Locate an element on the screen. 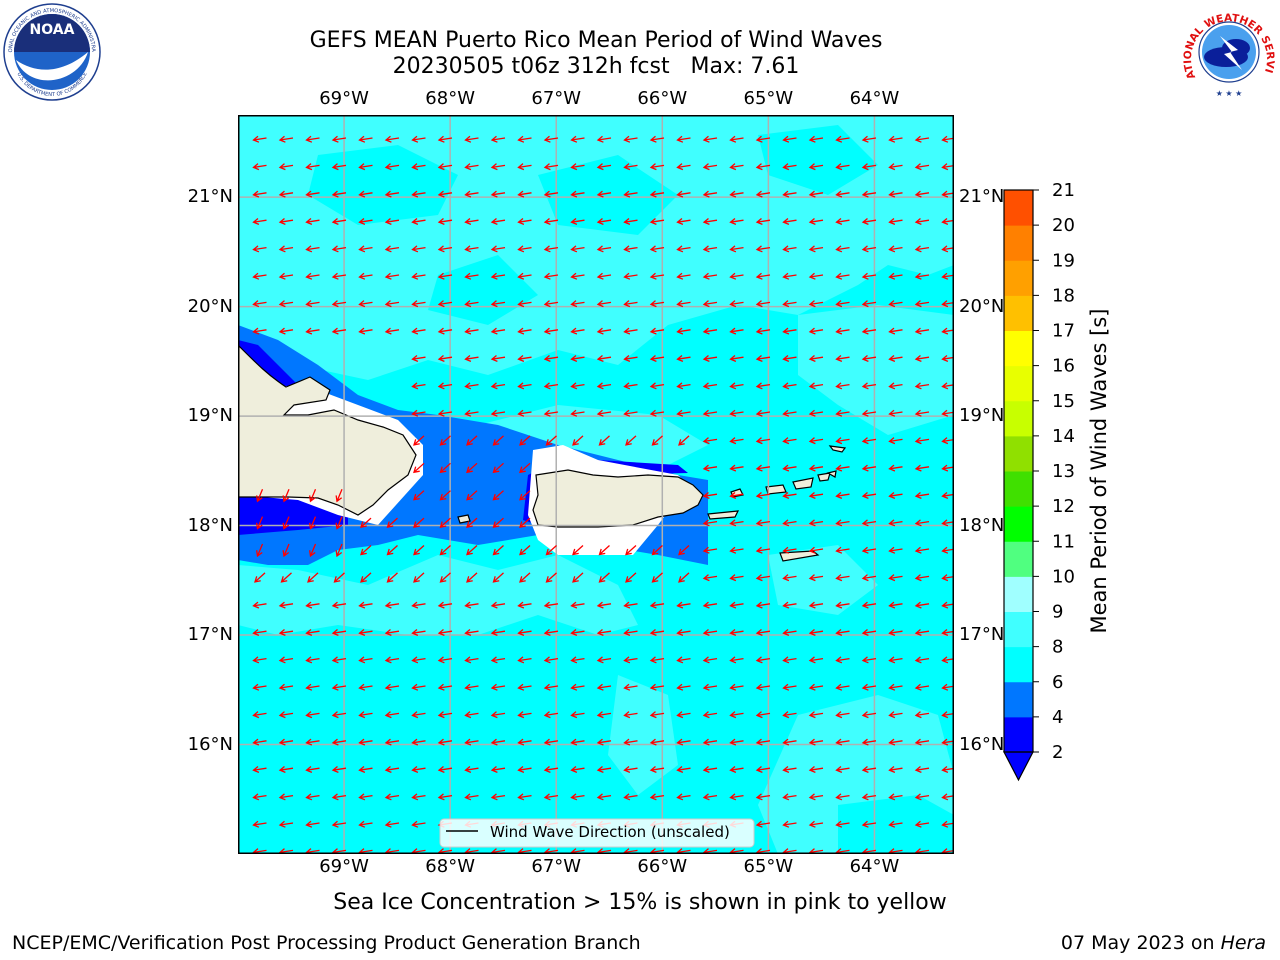  colorbar-tick-label: 15 is located at coordinates (1063, 401).